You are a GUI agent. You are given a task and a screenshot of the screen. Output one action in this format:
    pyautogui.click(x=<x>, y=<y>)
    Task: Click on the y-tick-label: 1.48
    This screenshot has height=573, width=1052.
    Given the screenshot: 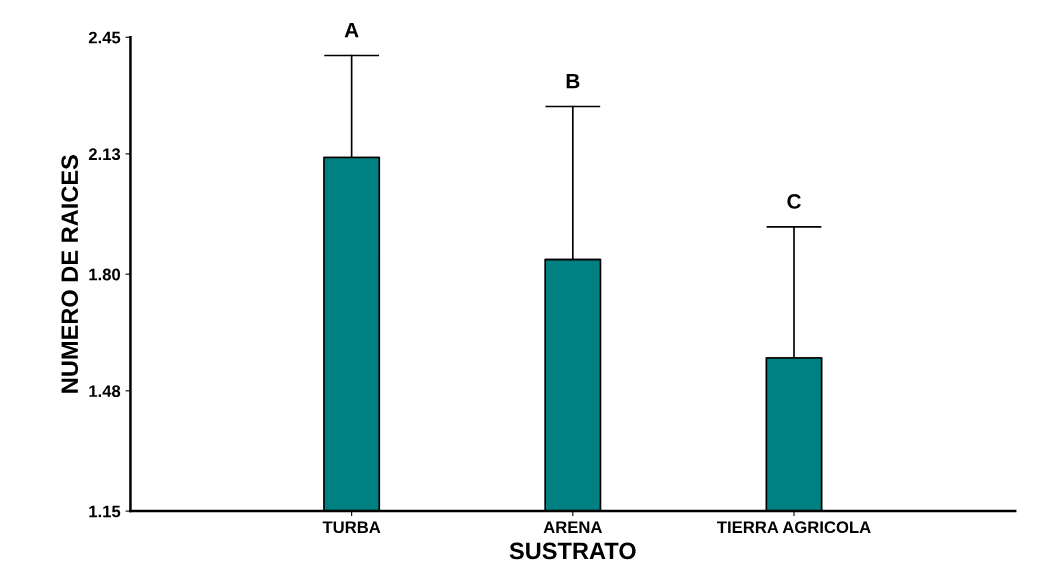 What is the action you would take?
    pyautogui.click(x=105, y=391)
    